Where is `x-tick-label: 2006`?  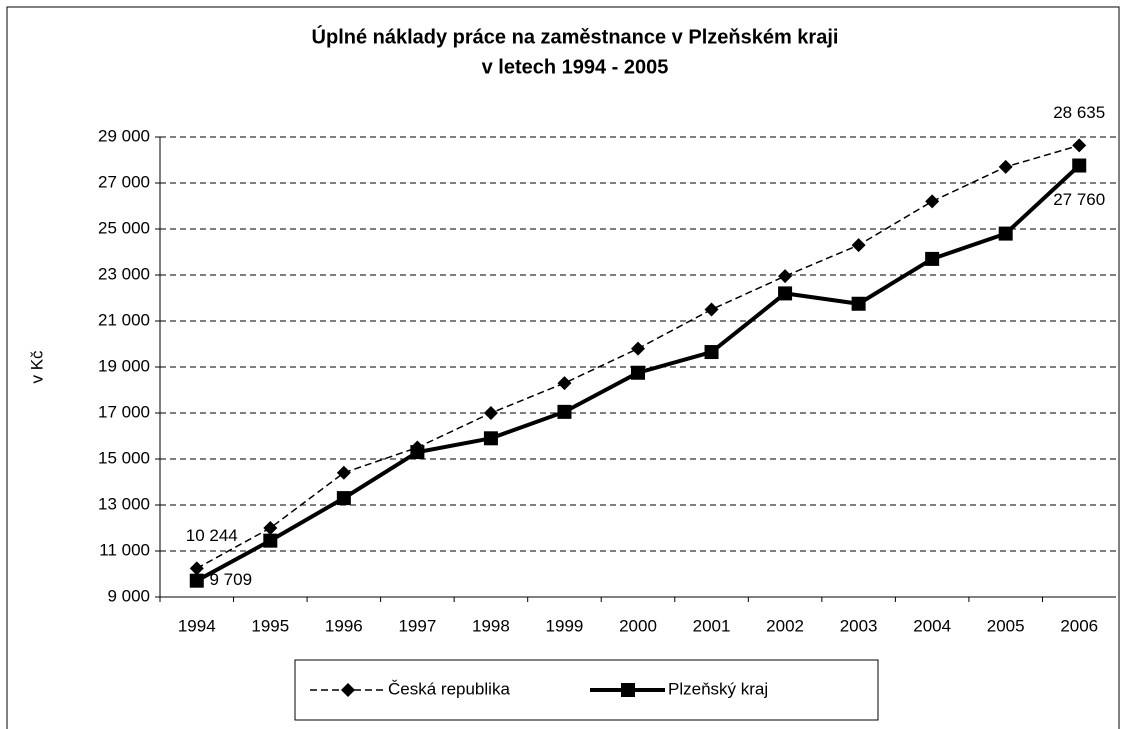
x-tick-label: 2006 is located at coordinates (1079, 625).